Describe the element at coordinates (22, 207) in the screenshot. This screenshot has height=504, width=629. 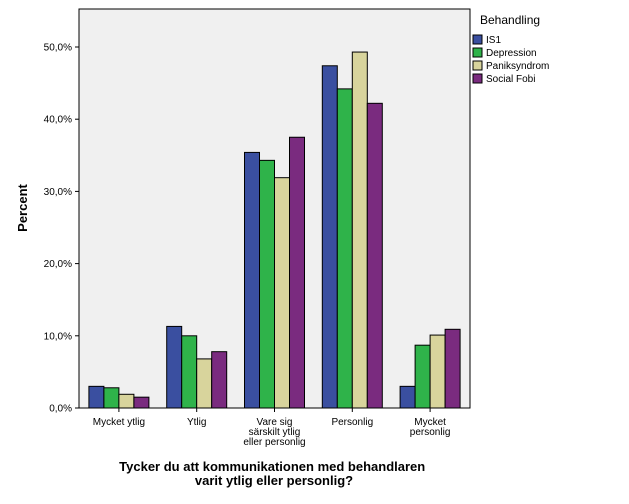
I see `y-axis-label: Percent` at that location.